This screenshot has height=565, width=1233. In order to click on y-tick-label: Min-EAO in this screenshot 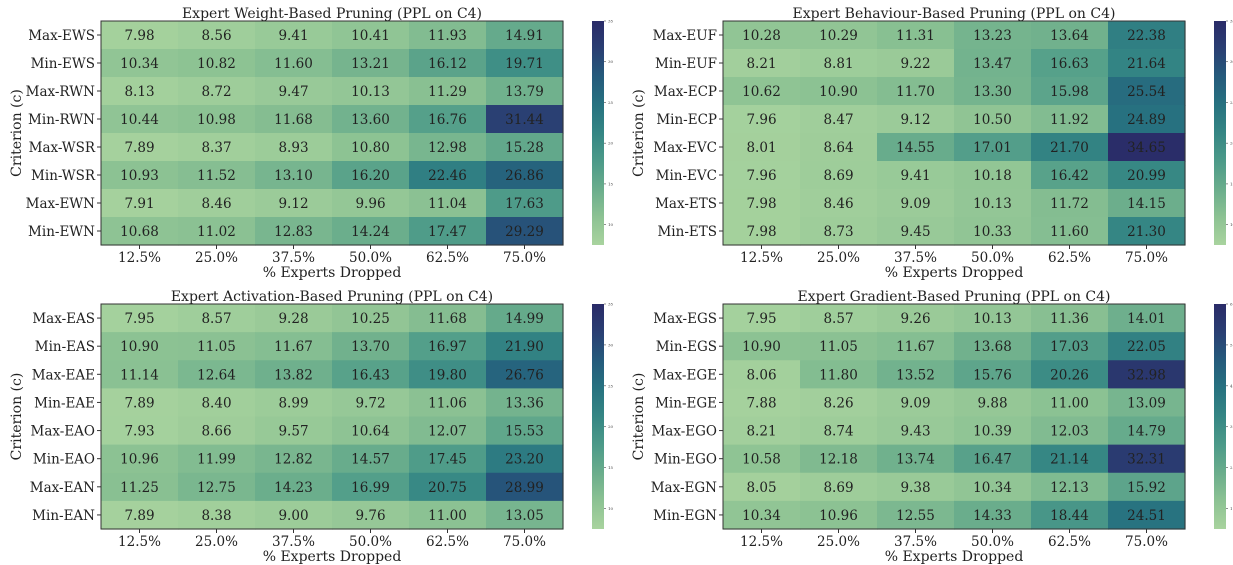, I will do `click(64, 460)`.